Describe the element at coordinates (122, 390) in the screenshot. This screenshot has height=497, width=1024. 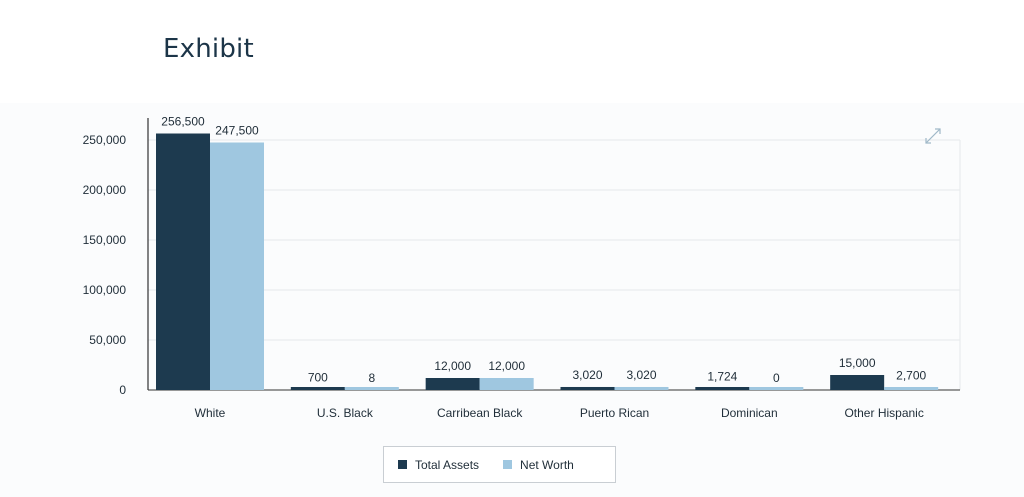
I see `y-tick-label: 0` at that location.